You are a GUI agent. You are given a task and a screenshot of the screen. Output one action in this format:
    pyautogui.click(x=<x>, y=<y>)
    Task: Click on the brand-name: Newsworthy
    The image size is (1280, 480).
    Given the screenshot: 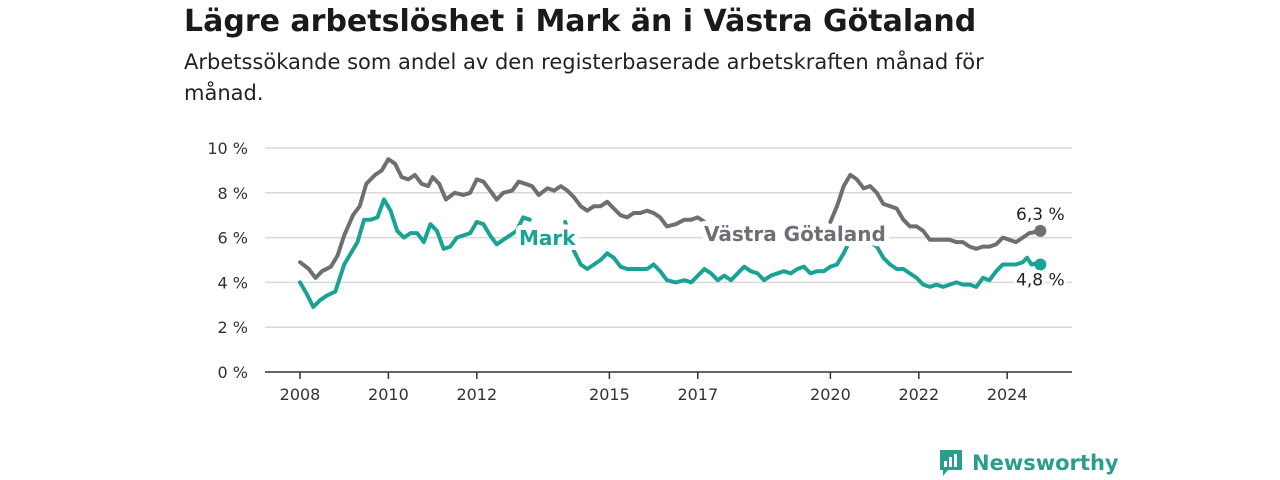 What is the action you would take?
    pyautogui.click(x=1045, y=463)
    